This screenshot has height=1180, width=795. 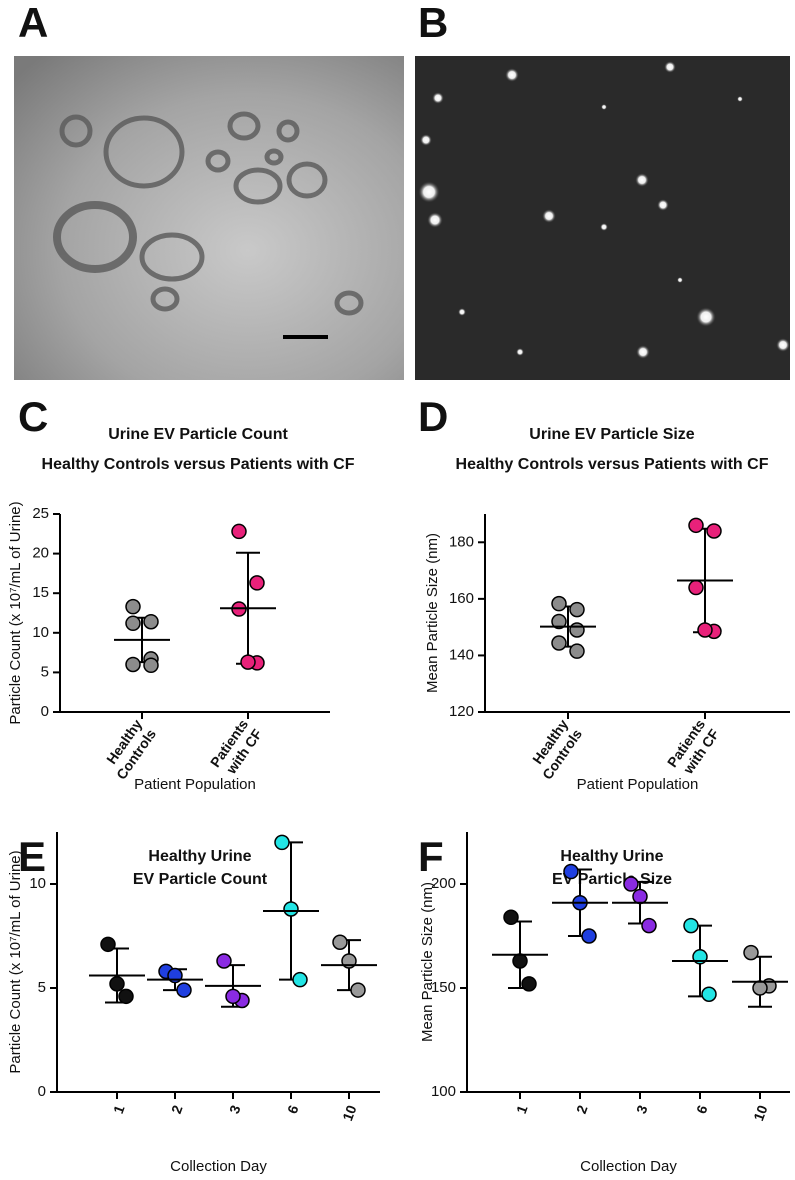 What do you see at coordinates (443, 987) in the screenshot?
I see `y-tick-label: 150` at bounding box center [443, 987].